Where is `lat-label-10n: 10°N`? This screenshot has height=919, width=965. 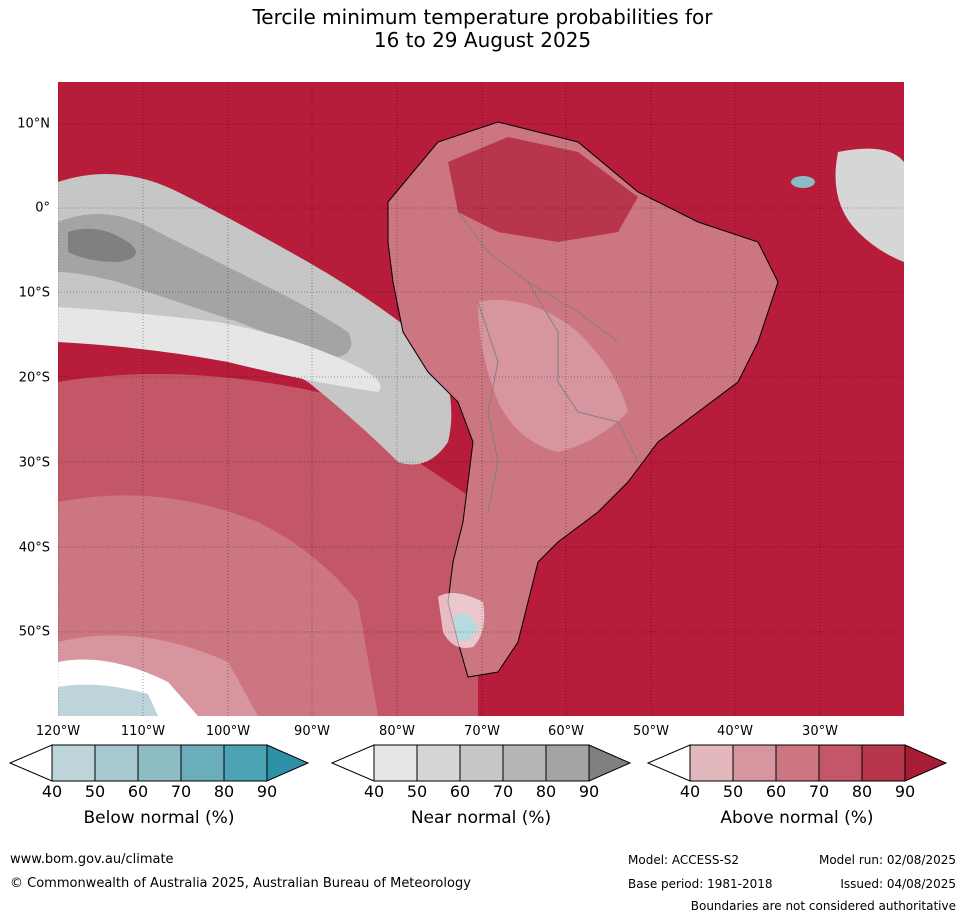
lat-label-10n: 10°N is located at coordinates (33, 124).